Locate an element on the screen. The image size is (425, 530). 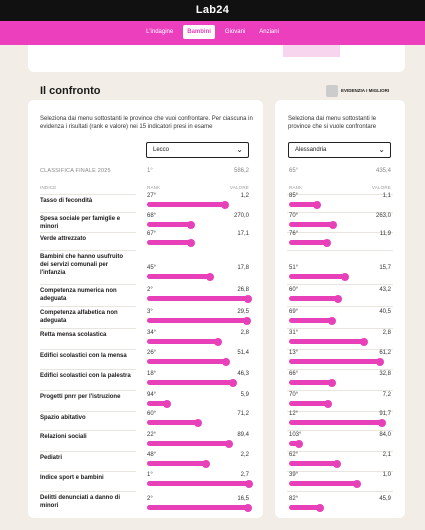
top-bar: Lab24 is located at coordinates (212, 10).